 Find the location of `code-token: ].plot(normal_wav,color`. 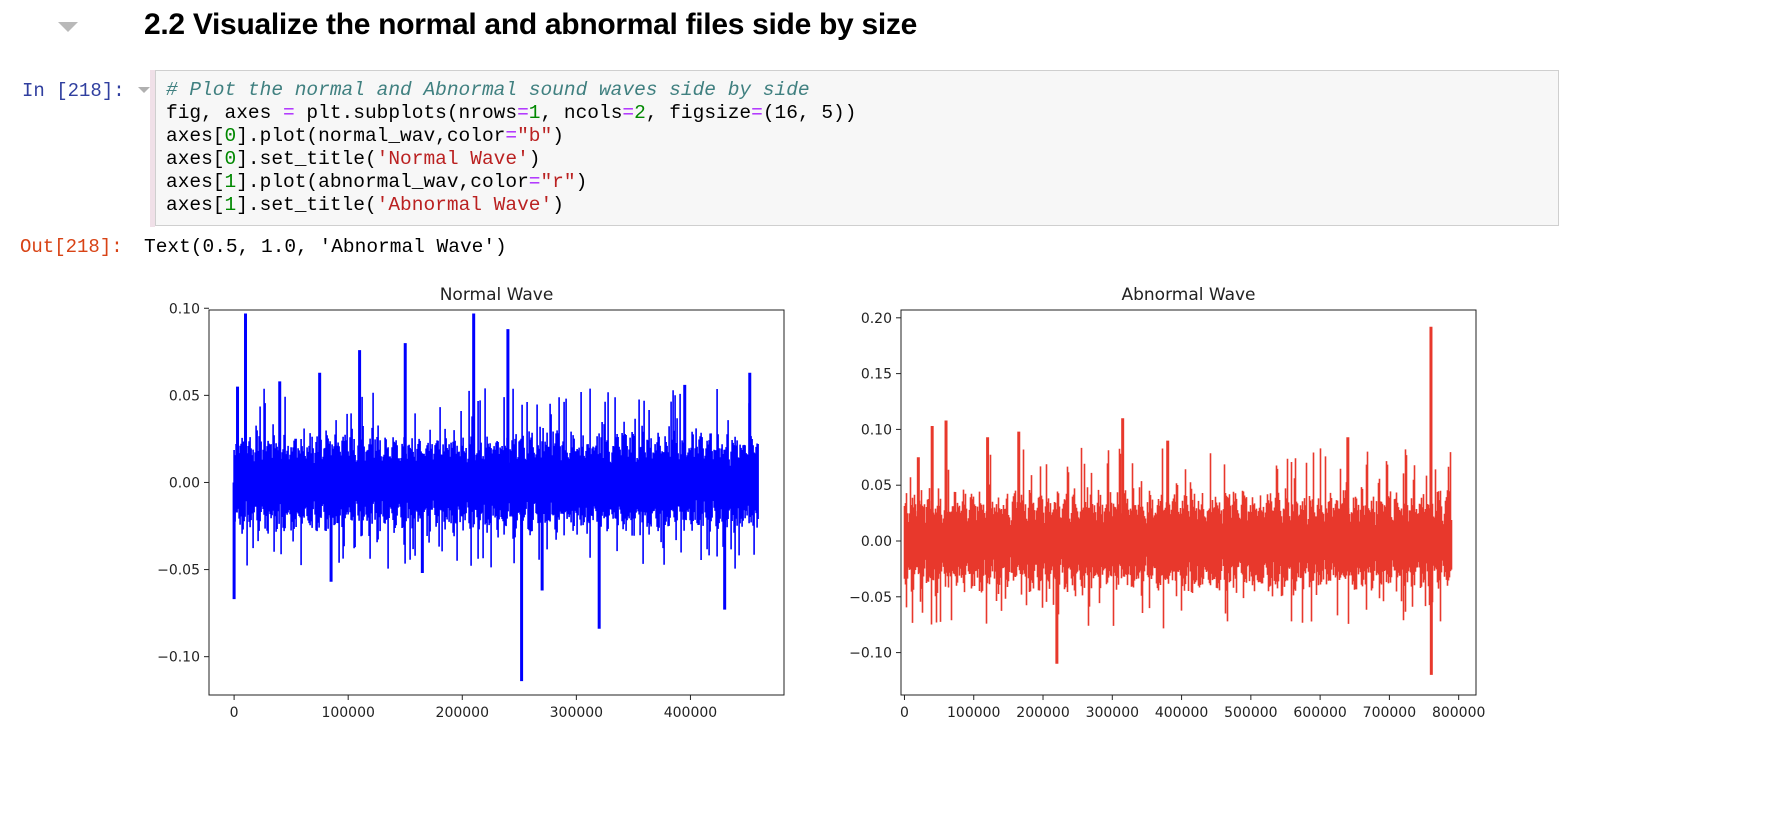

code-token: ].plot(normal_wav,color is located at coordinates (371, 136).